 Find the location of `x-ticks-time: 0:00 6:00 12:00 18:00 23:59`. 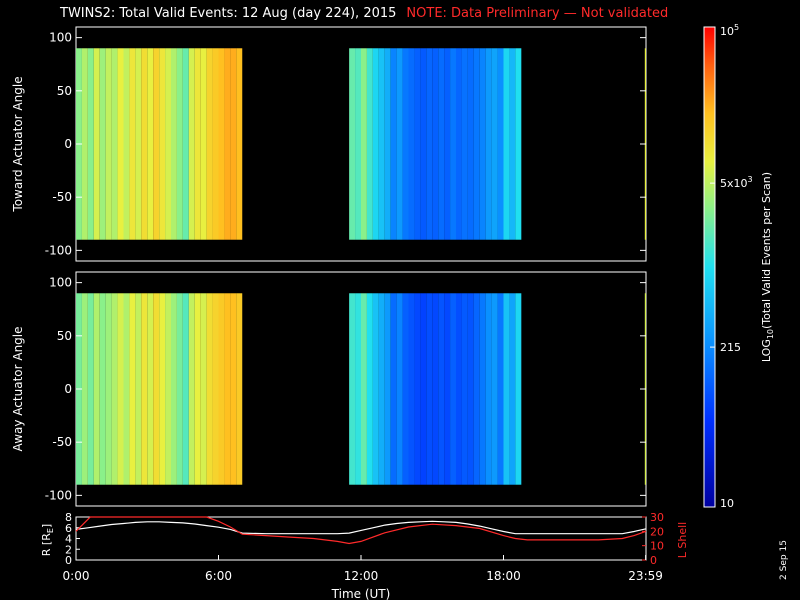

x-ticks-time: 0:00 6:00 12:00 18:00 23:59 is located at coordinates (363, 569).